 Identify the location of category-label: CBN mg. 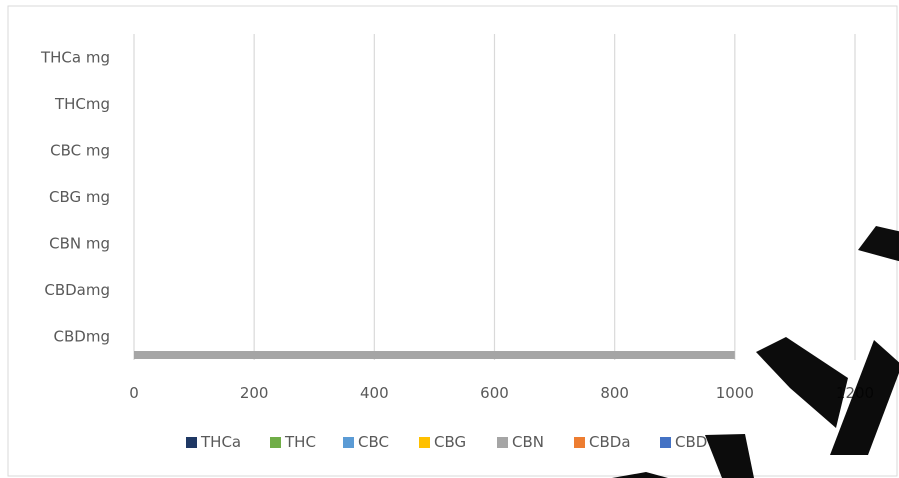
(79, 244).